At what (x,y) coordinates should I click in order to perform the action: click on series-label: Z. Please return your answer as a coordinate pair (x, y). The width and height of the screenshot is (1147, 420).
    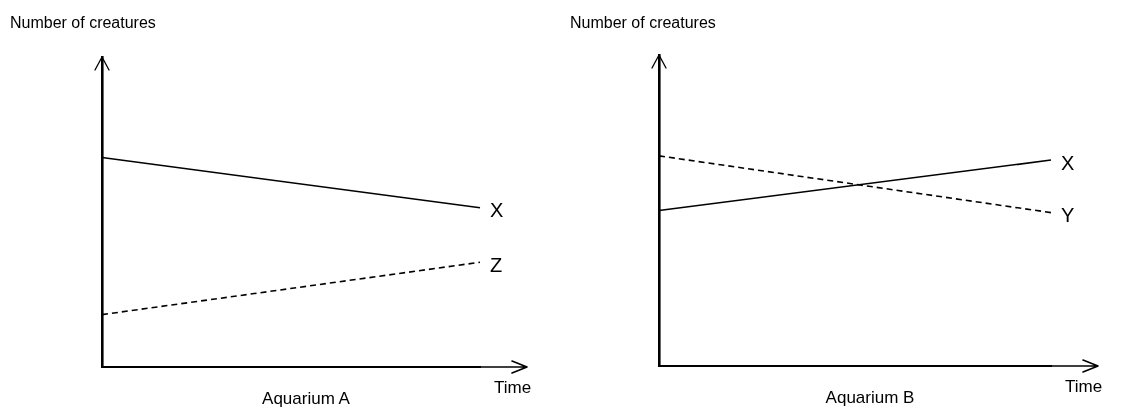
    Looking at the image, I should click on (496, 264).